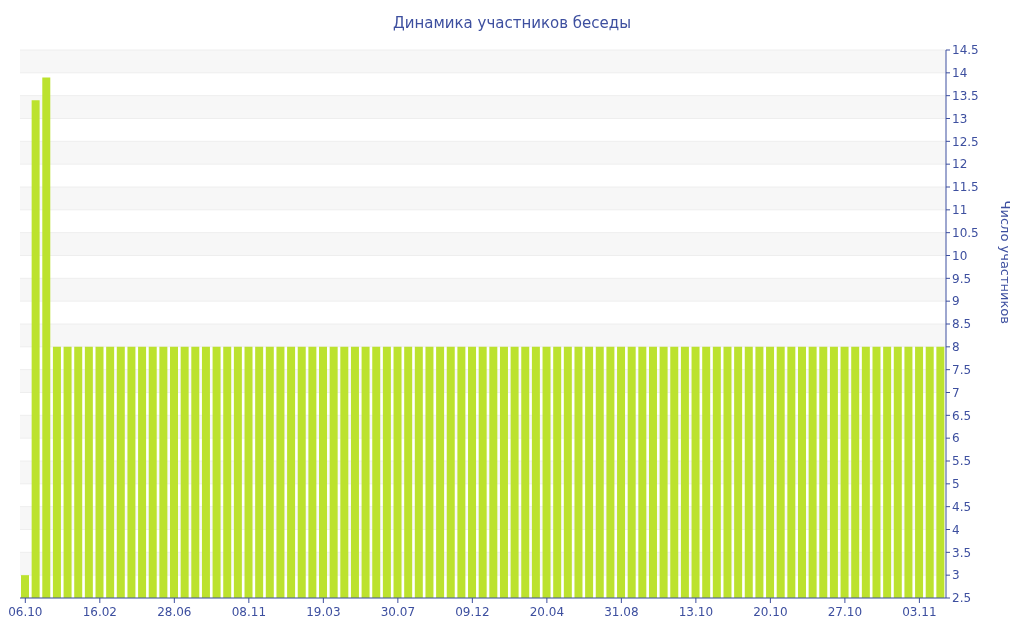  What do you see at coordinates (174, 612) in the screenshot?
I see `x-tick-label: 28.06` at bounding box center [174, 612].